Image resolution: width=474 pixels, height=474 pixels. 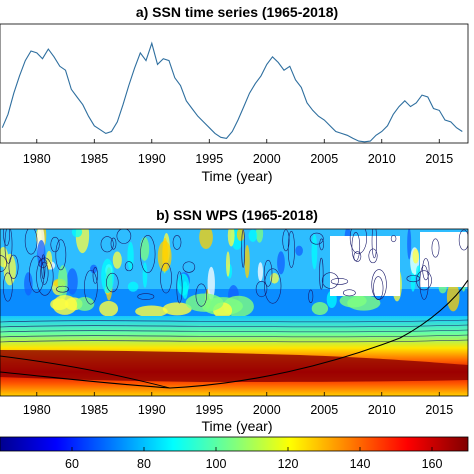 I want to click on panel-a-x-tick-label: 1990, so click(x=152, y=159).